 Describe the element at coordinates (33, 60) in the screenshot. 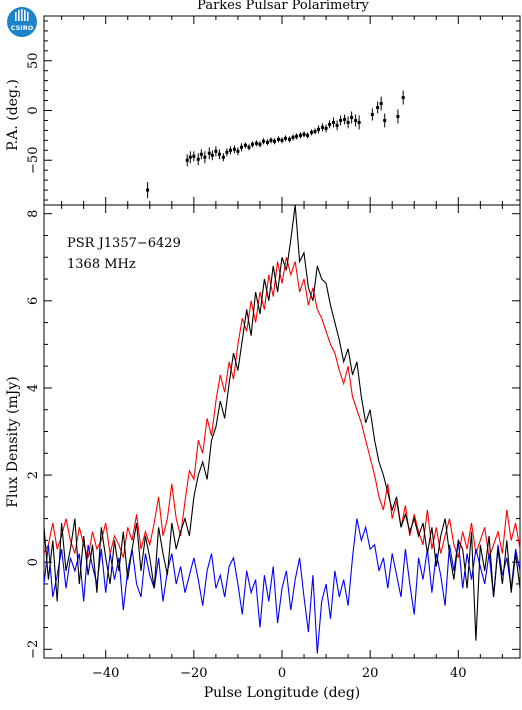

I see `y-tick-label: 50` at that location.